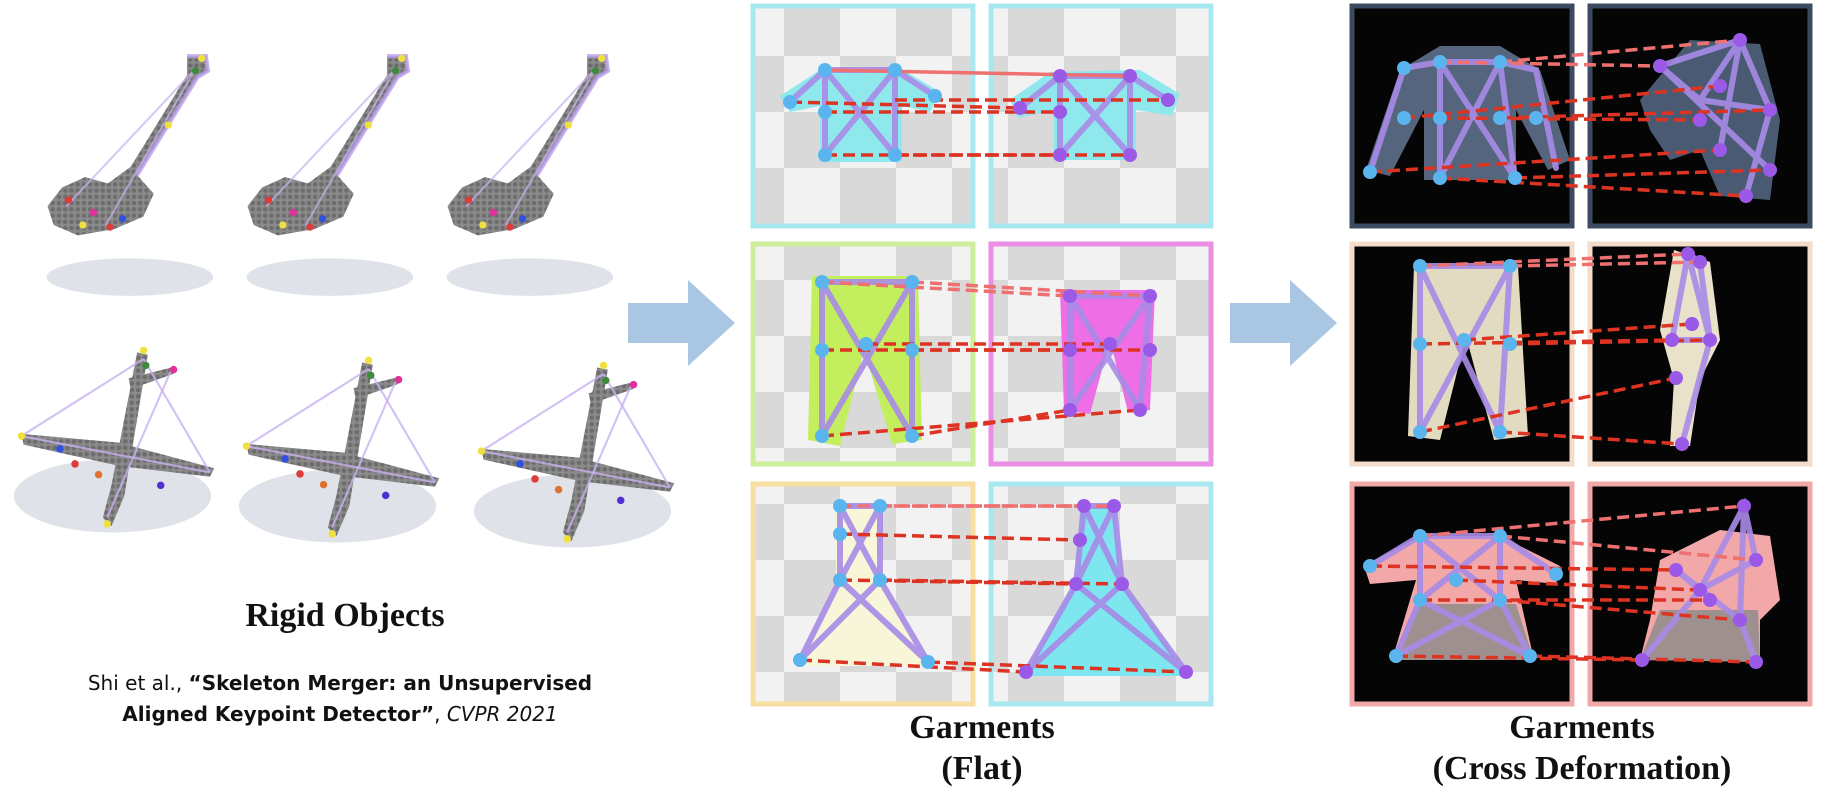 The height and width of the screenshot is (798, 1822). Describe the element at coordinates (345, 615) in the screenshot. I see `rigid-objects-title: Rigid Objects` at that location.